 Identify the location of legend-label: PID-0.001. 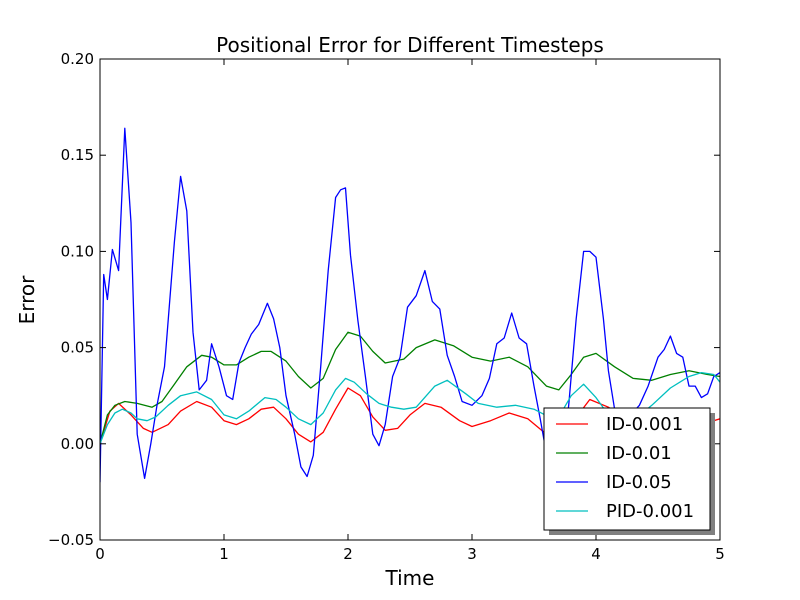
(650, 511).